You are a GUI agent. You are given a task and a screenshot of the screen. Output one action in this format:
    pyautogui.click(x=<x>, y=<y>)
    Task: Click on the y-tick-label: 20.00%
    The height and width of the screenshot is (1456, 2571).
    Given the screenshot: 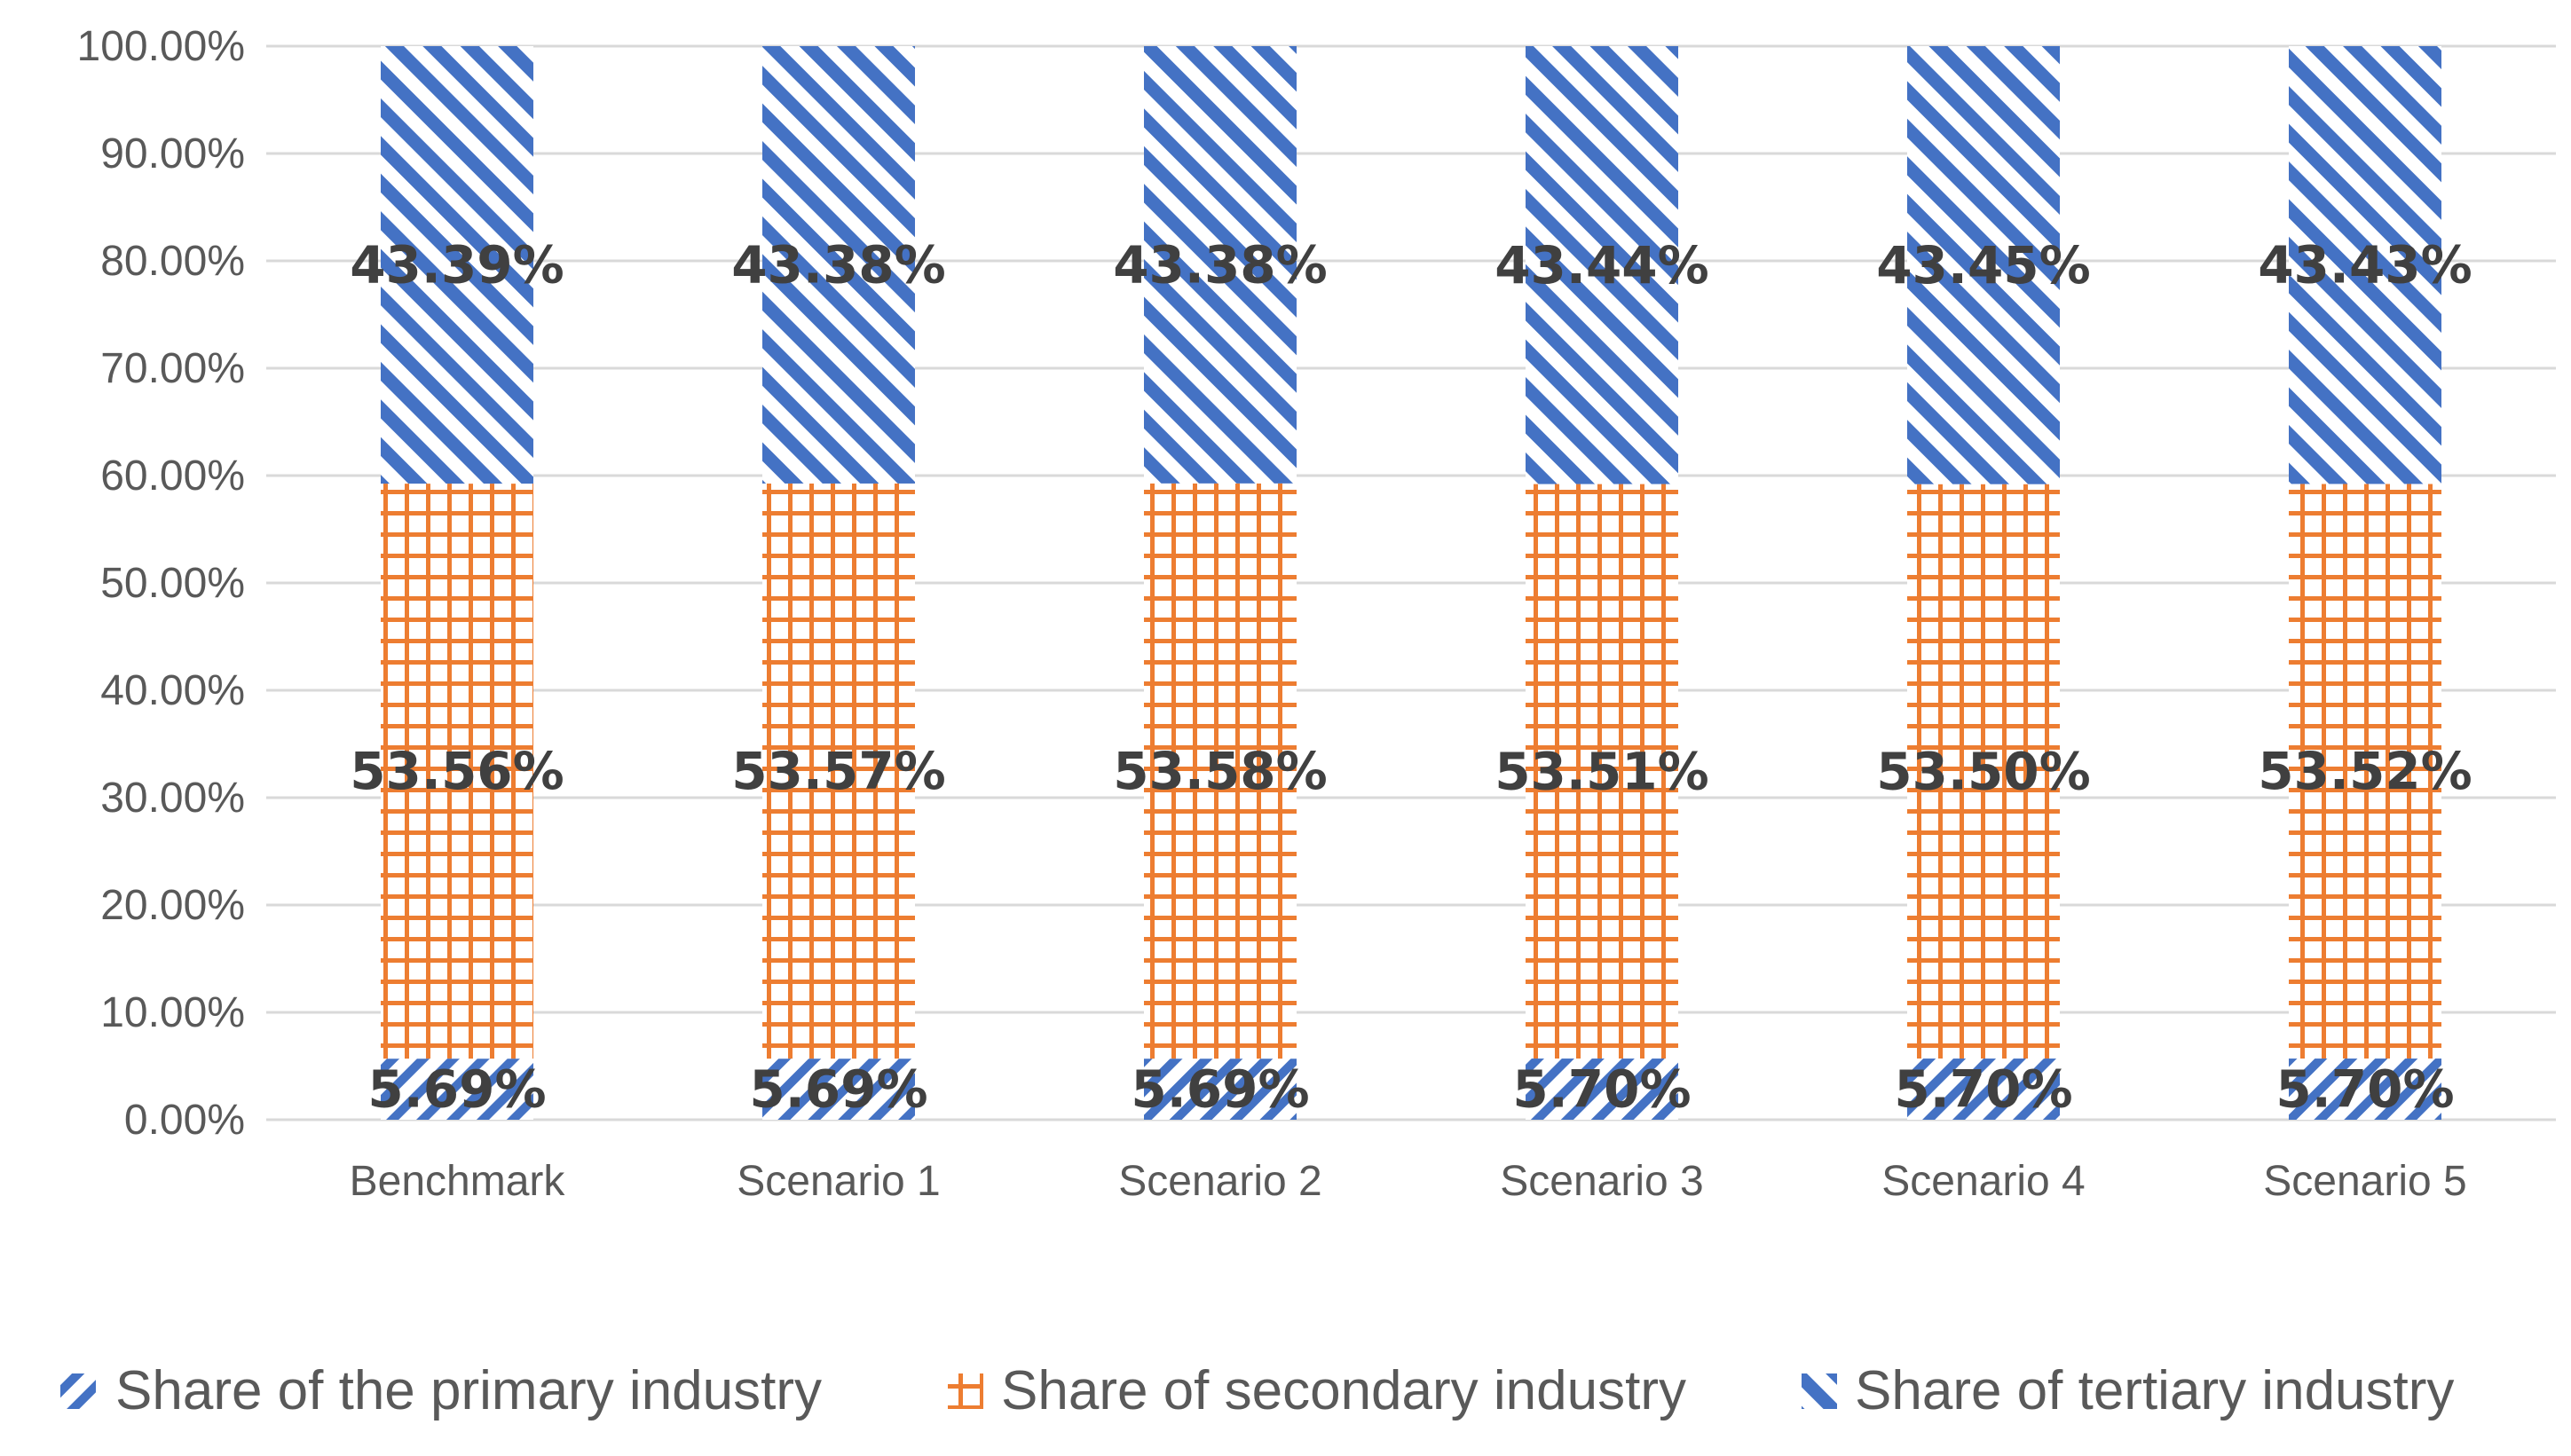 What is the action you would take?
    pyautogui.click(x=172, y=905)
    